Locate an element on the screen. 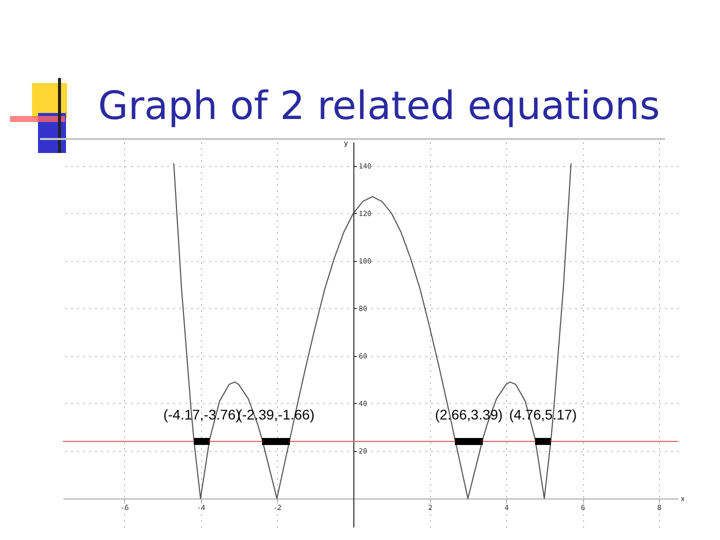  chart-title: Graph of 2 related equations is located at coordinates (379, 106).